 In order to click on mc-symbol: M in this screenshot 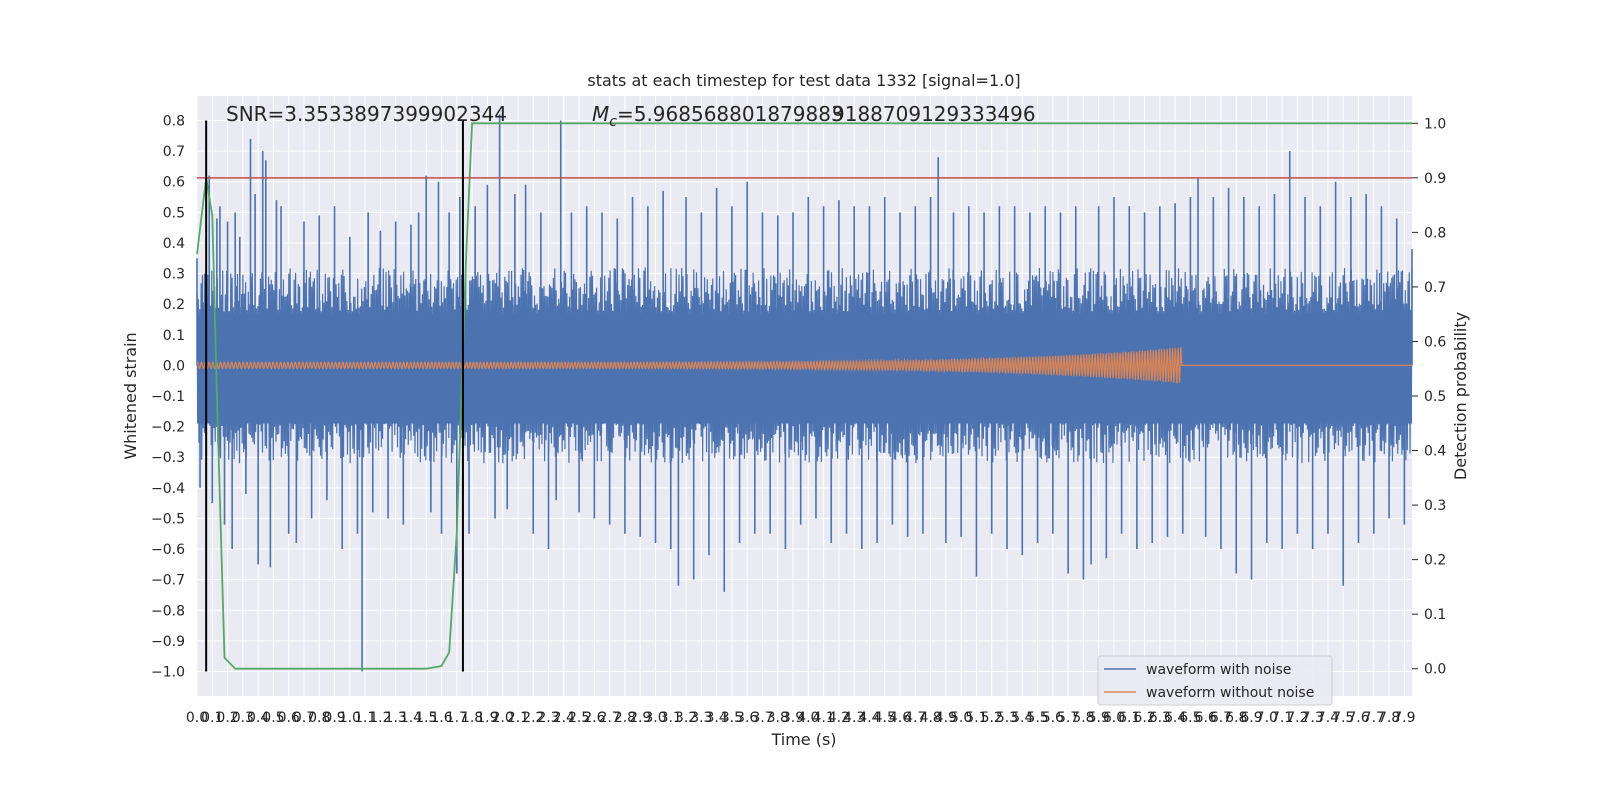, I will do `click(600, 114)`.